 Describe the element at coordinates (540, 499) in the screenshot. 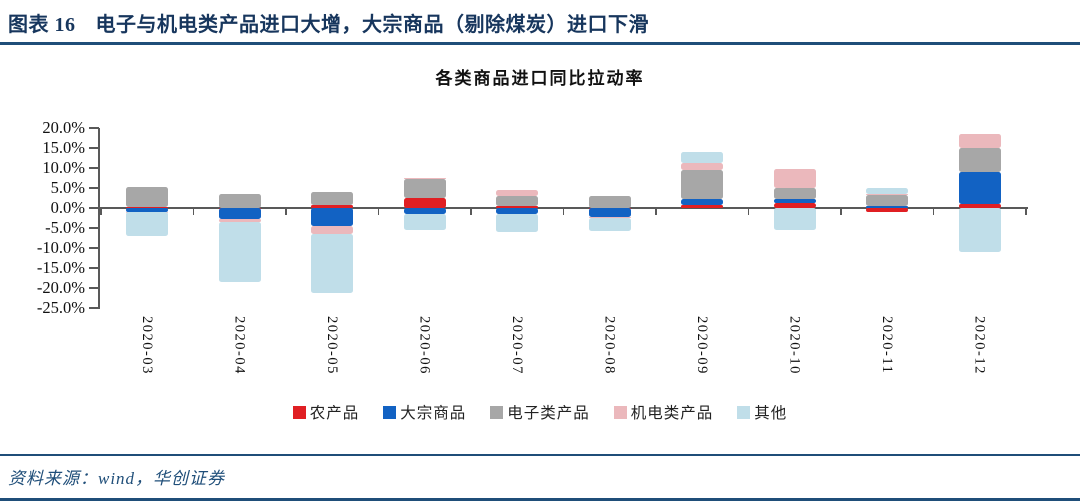

I see `bottom-border` at that location.